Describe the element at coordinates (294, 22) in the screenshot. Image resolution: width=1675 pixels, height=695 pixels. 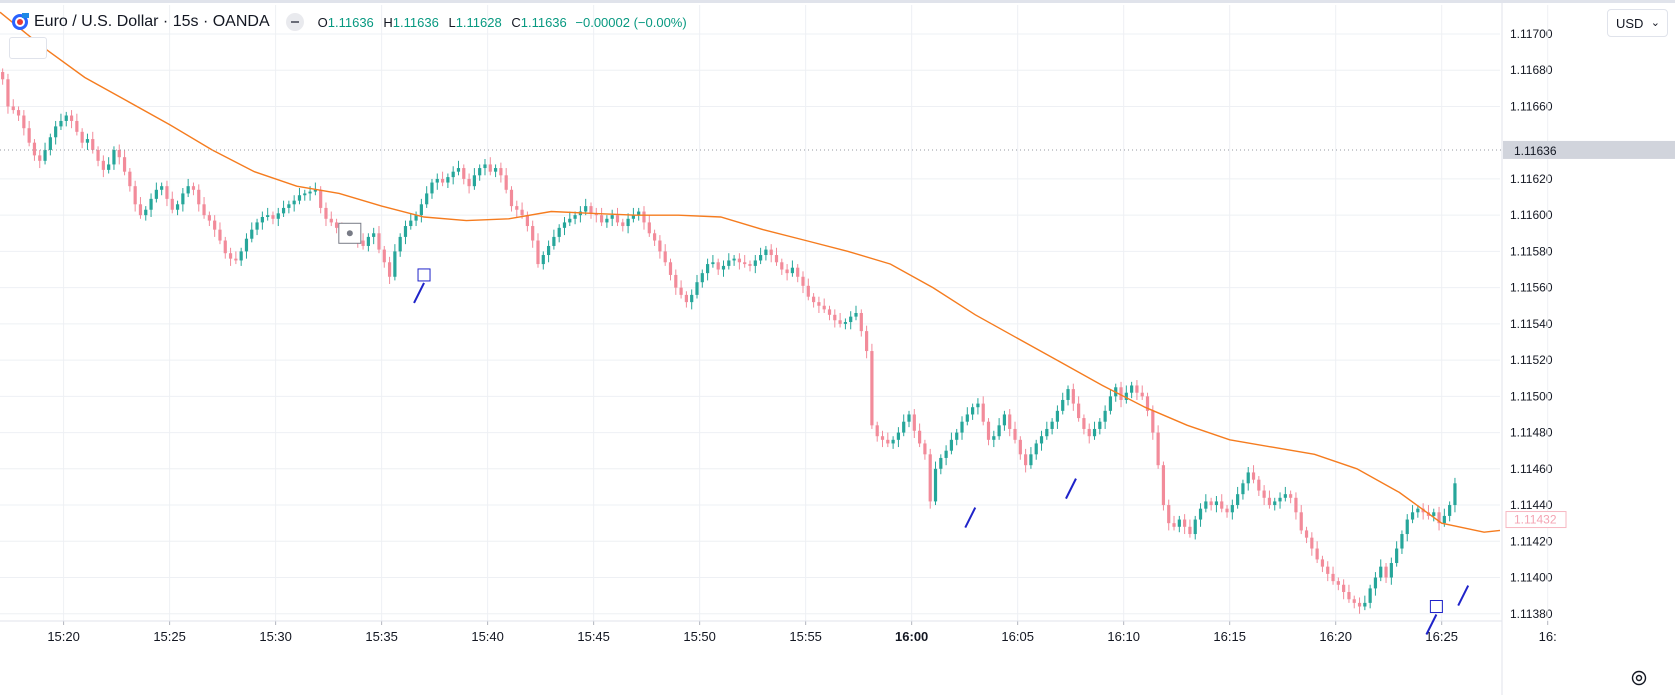
I see `hide-legend-icon` at that location.